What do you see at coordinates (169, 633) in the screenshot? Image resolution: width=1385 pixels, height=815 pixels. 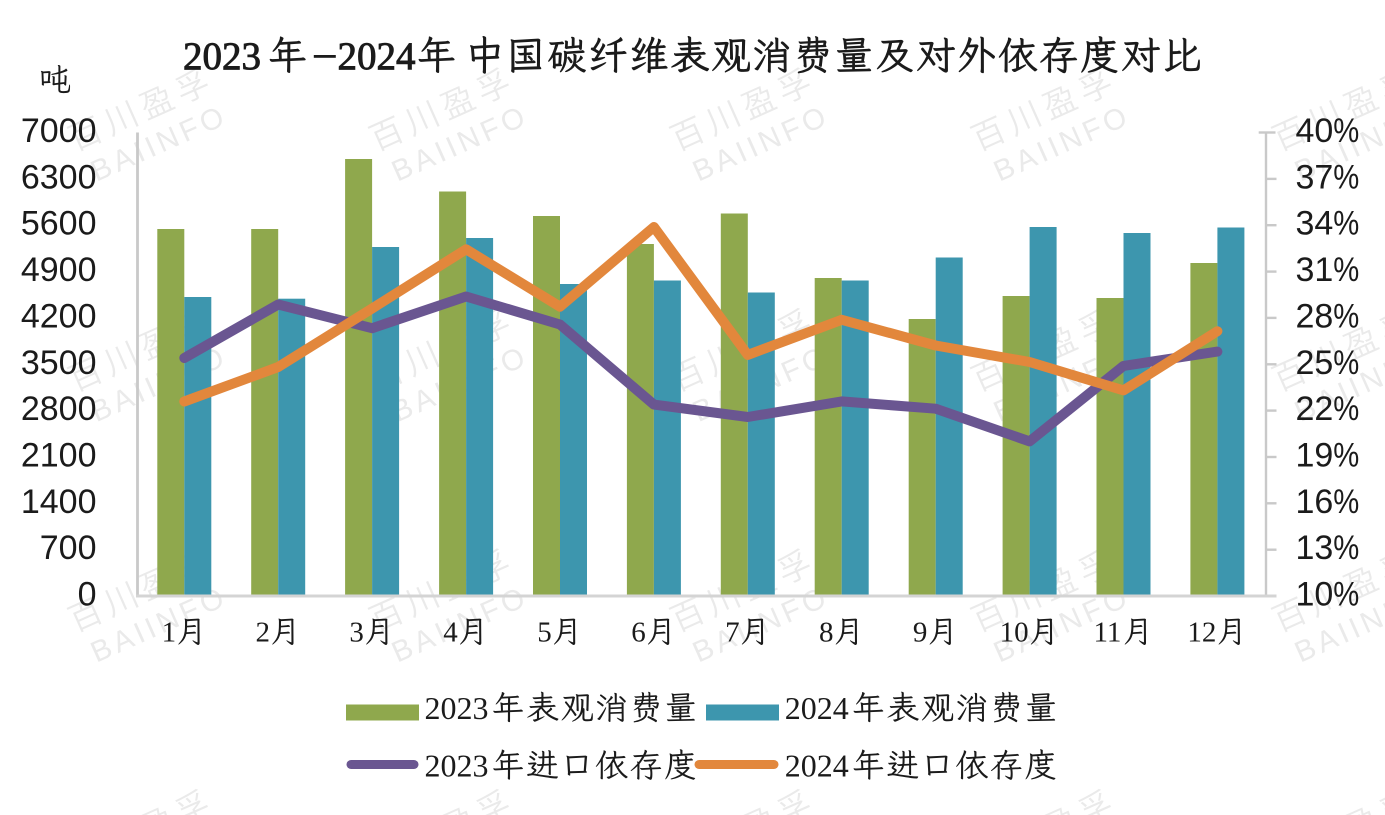 I see `svg-text: 1` at bounding box center [169, 633].